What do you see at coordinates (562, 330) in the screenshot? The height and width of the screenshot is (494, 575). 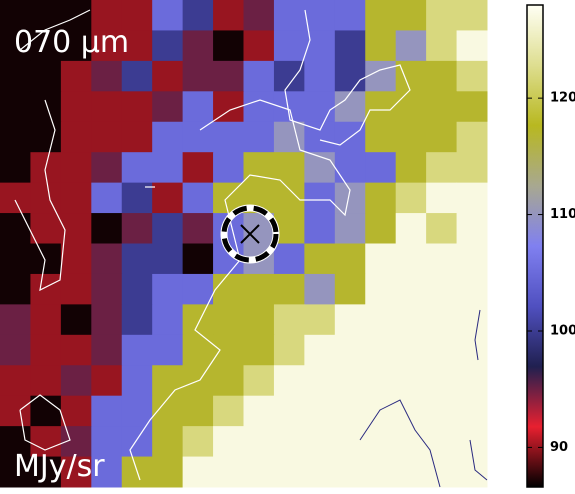 I see `tick-label: 100` at bounding box center [562, 330].